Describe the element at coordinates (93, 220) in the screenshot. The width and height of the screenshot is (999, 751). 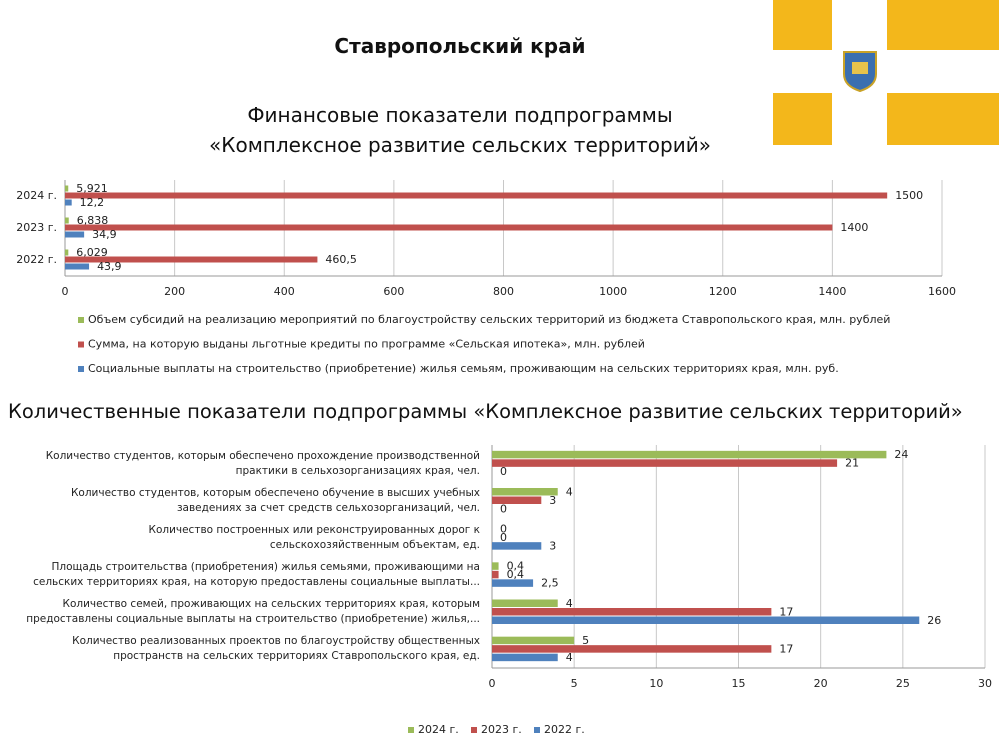
I see `data-label: 6,838` at that location.